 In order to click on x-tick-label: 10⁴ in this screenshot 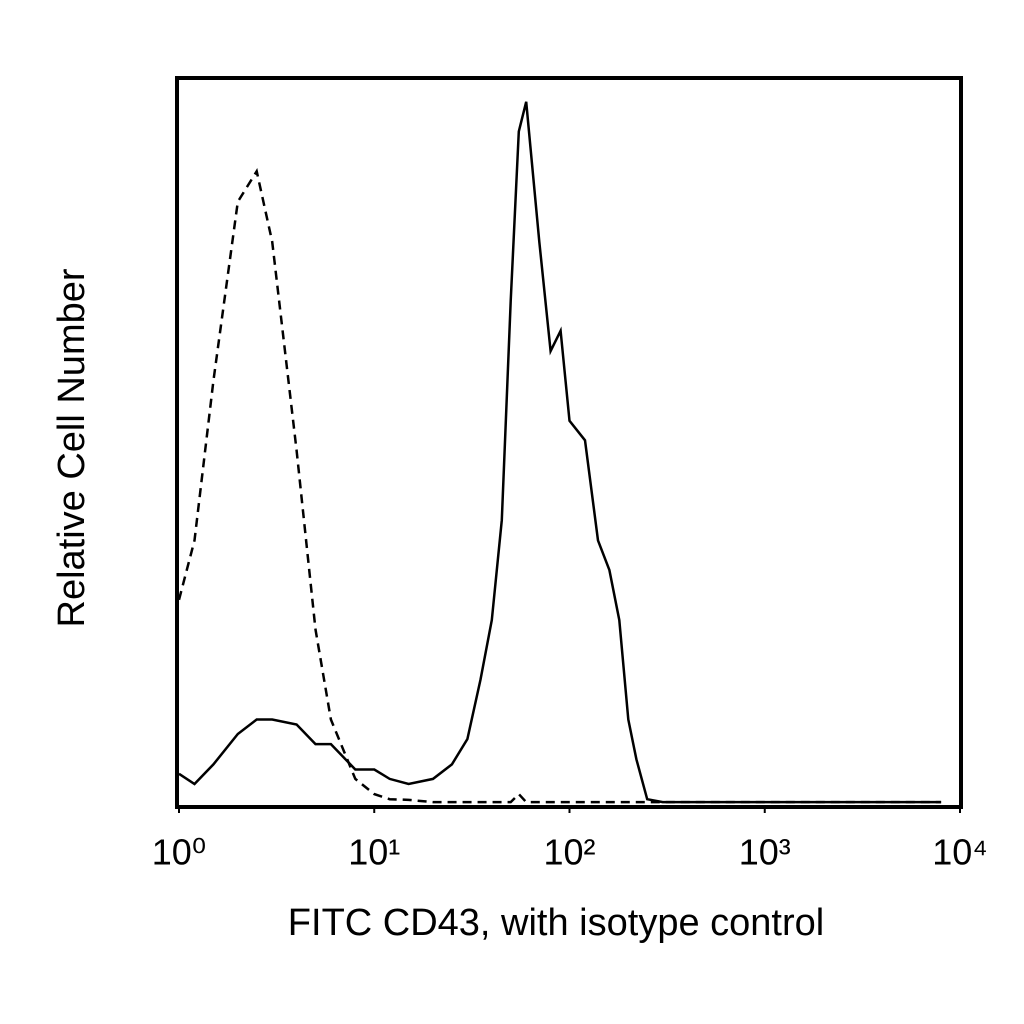, I will do `click(960, 852)`.